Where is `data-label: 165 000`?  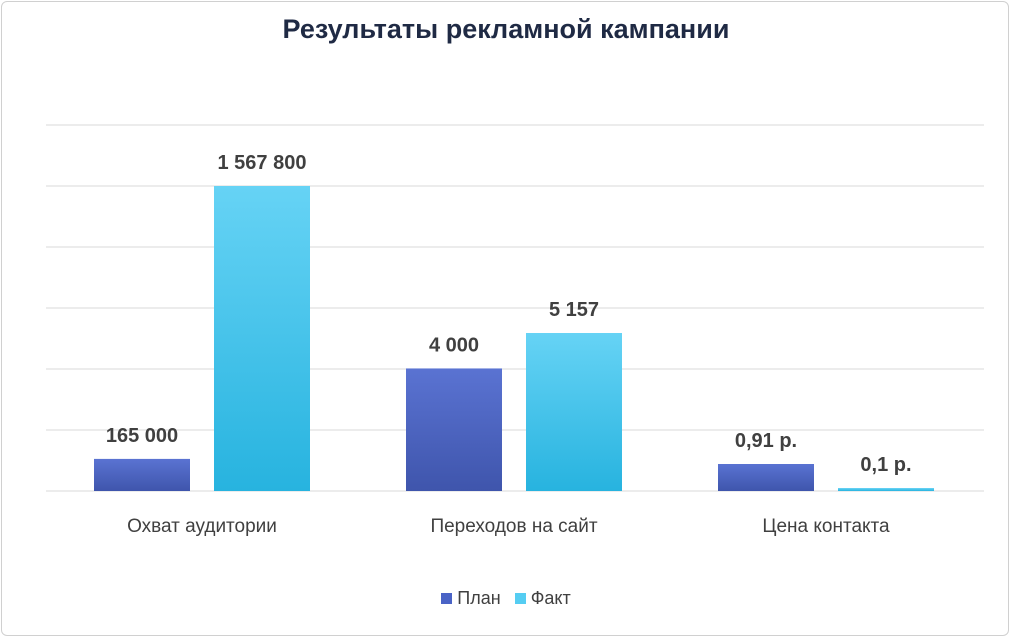
data-label: 165 000 is located at coordinates (142, 436).